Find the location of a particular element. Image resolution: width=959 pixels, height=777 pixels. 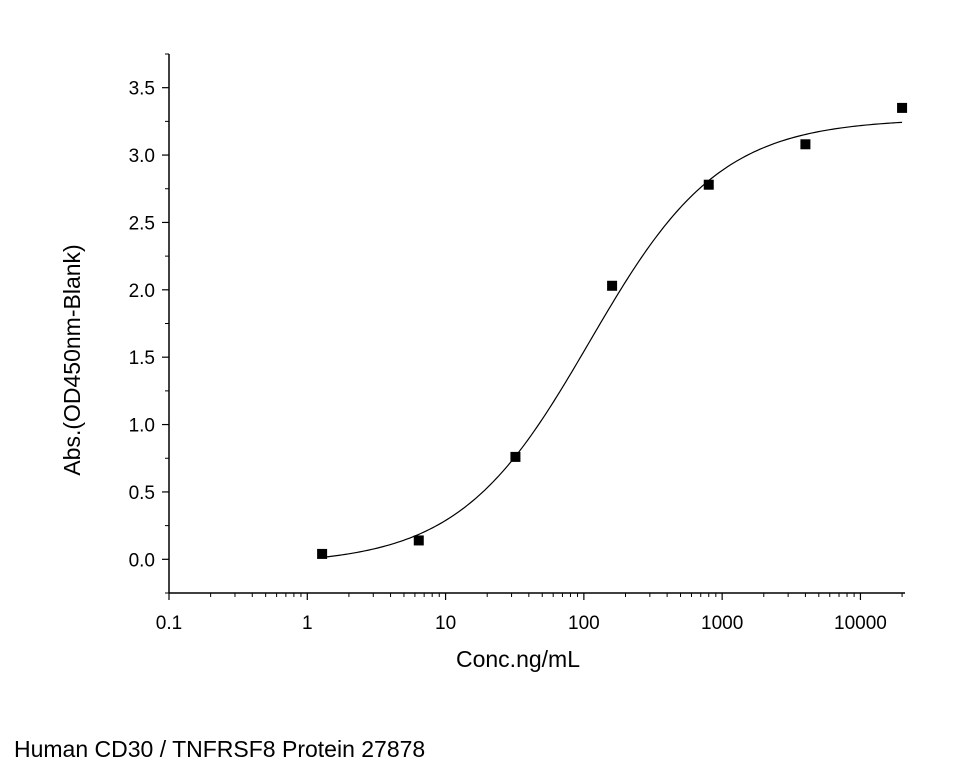

x-tick-label: 0.1 is located at coordinates (169, 623).